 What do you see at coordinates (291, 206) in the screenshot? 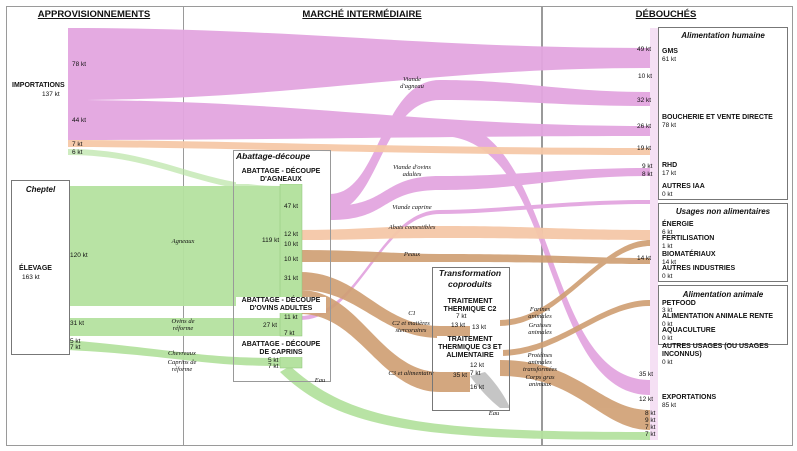
I see `agneaux-out1: 47 kt` at bounding box center [291, 206].